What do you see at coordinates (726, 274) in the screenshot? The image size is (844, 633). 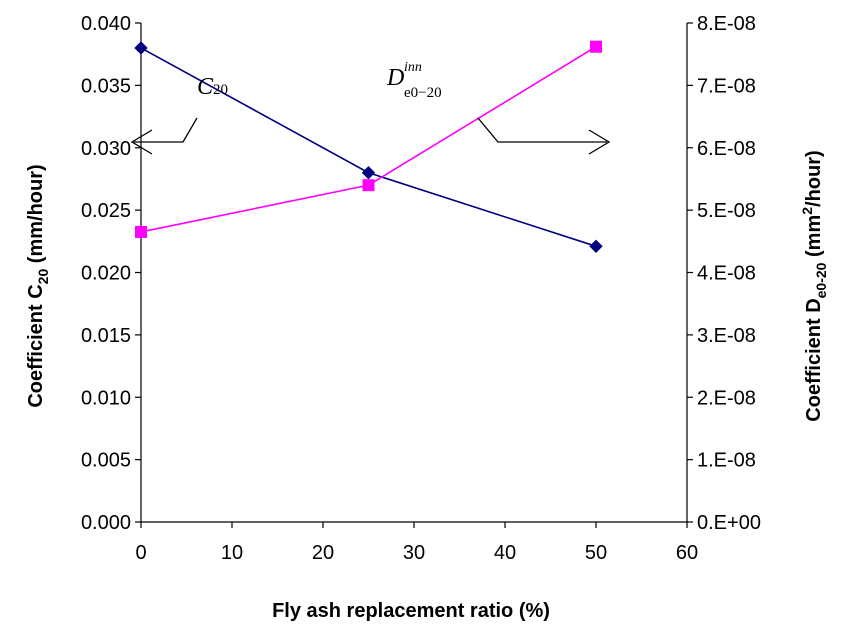 I see `y-right-tick-label: 4.E-08` at bounding box center [726, 274].